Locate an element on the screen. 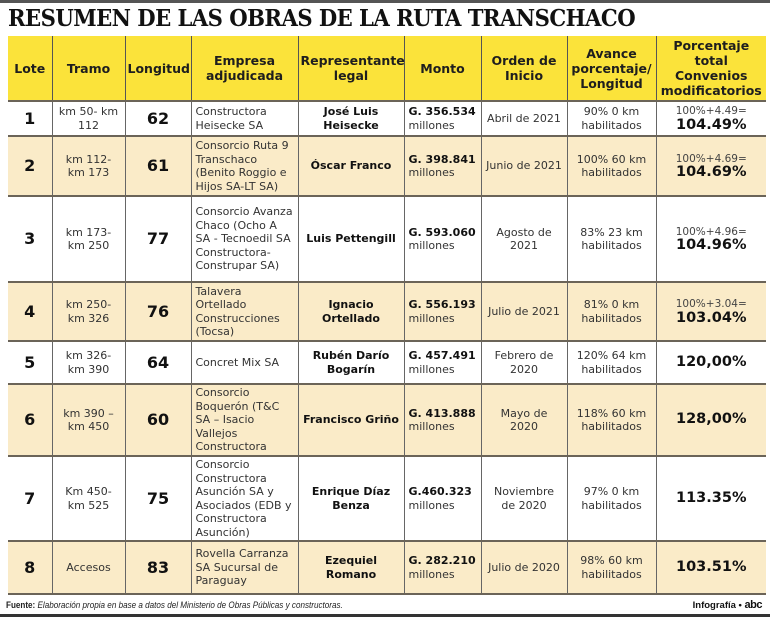 The height and width of the screenshot is (617, 770). cell-representante: Óscar Franco is located at coordinates (350, 165).